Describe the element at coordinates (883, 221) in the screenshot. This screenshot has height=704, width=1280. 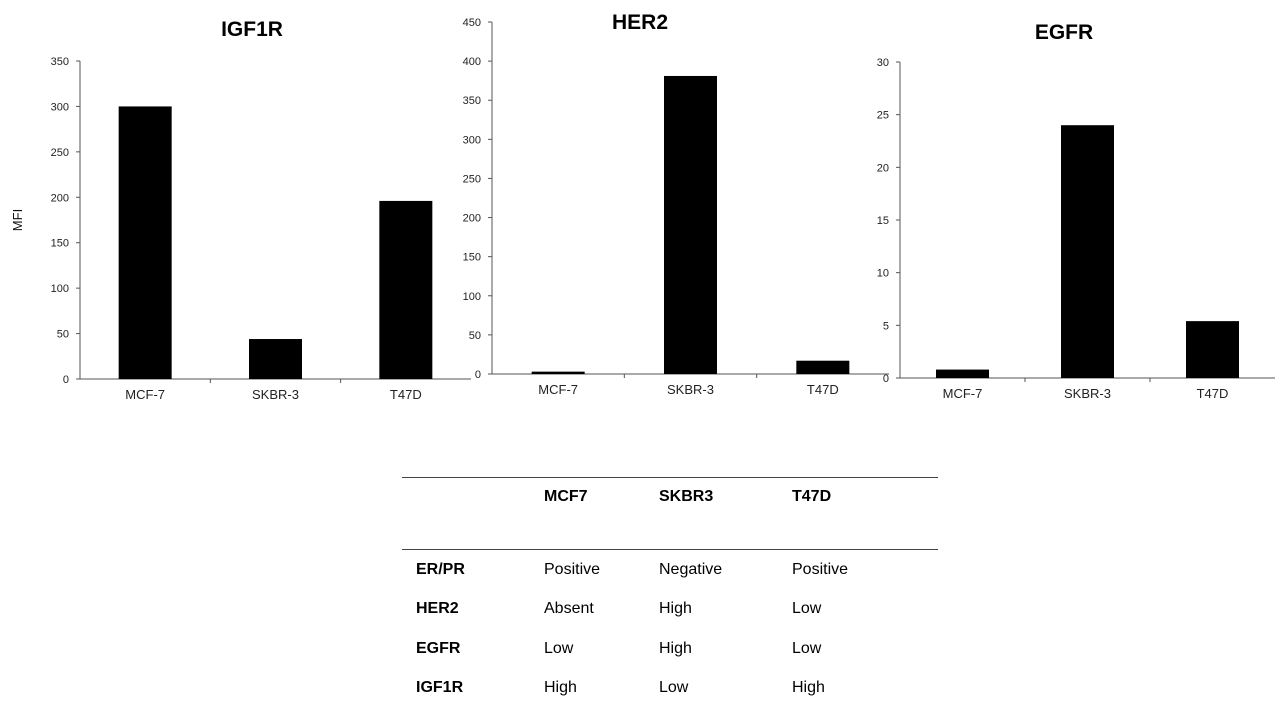
I see `egfr-y-tick-label: 15` at that location.